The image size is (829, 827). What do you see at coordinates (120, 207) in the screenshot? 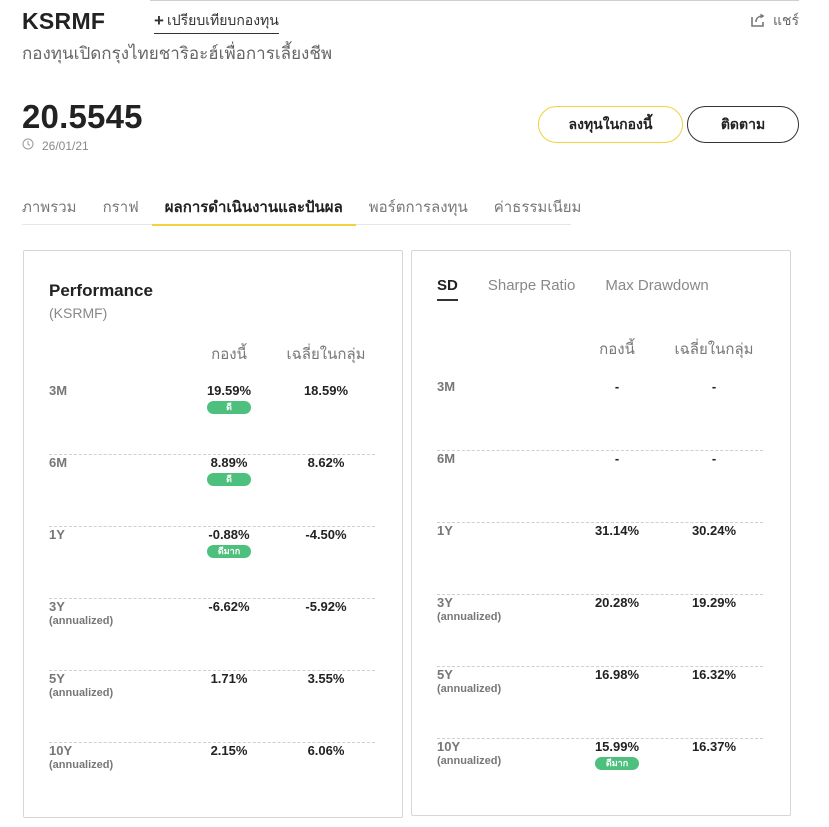
I see `tab-graph: กราฟ` at bounding box center [120, 207].